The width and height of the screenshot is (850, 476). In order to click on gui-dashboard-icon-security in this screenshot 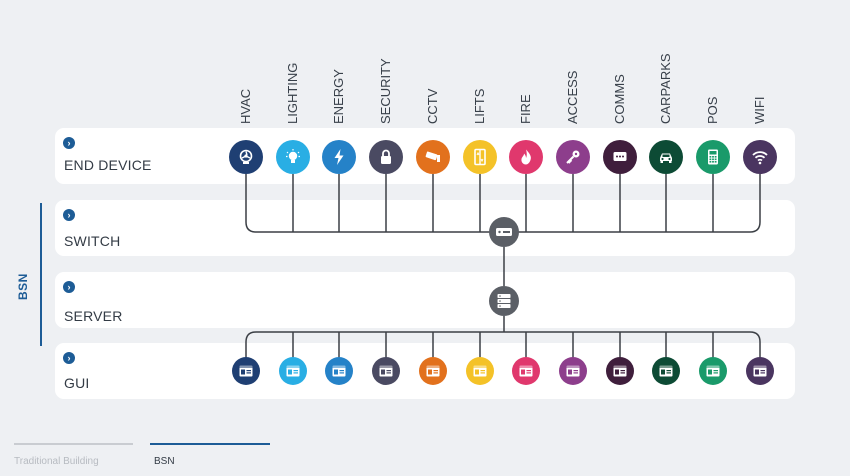, I will do `click(386, 371)`.